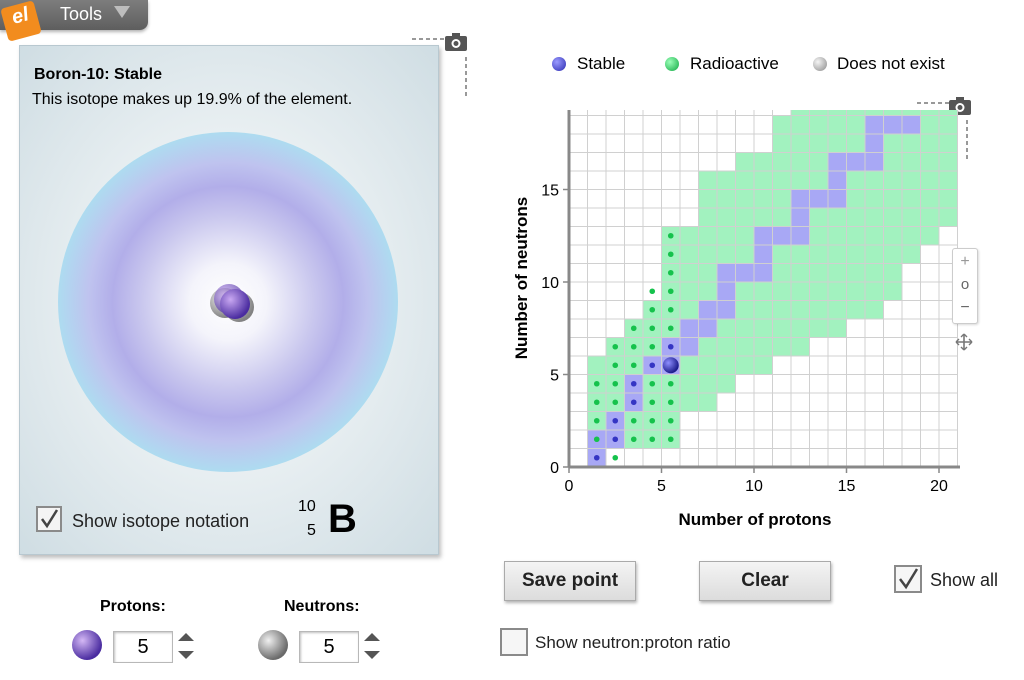 The height and width of the screenshot is (680, 1024). What do you see at coordinates (342, 519) in the screenshot?
I see `element-symbol: B` at bounding box center [342, 519].